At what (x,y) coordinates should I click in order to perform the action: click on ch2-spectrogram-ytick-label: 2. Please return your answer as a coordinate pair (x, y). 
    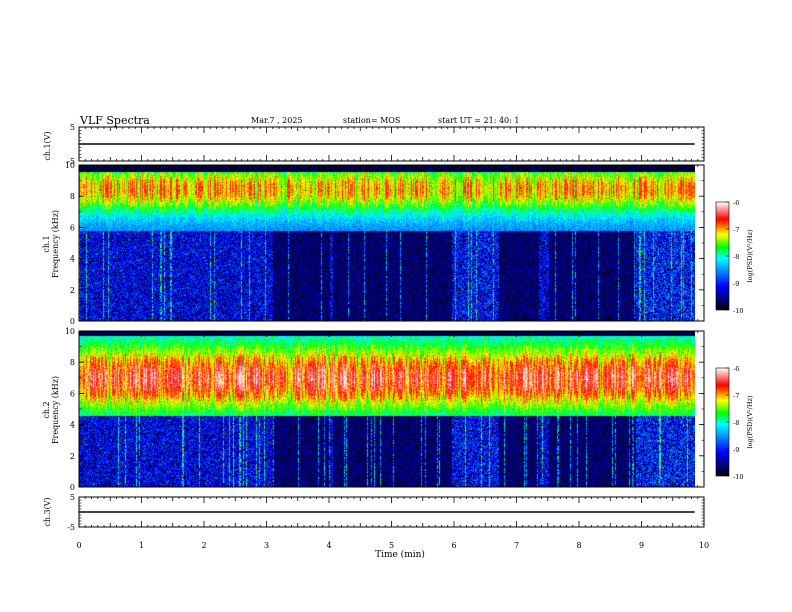
    Looking at the image, I should click on (72, 456).